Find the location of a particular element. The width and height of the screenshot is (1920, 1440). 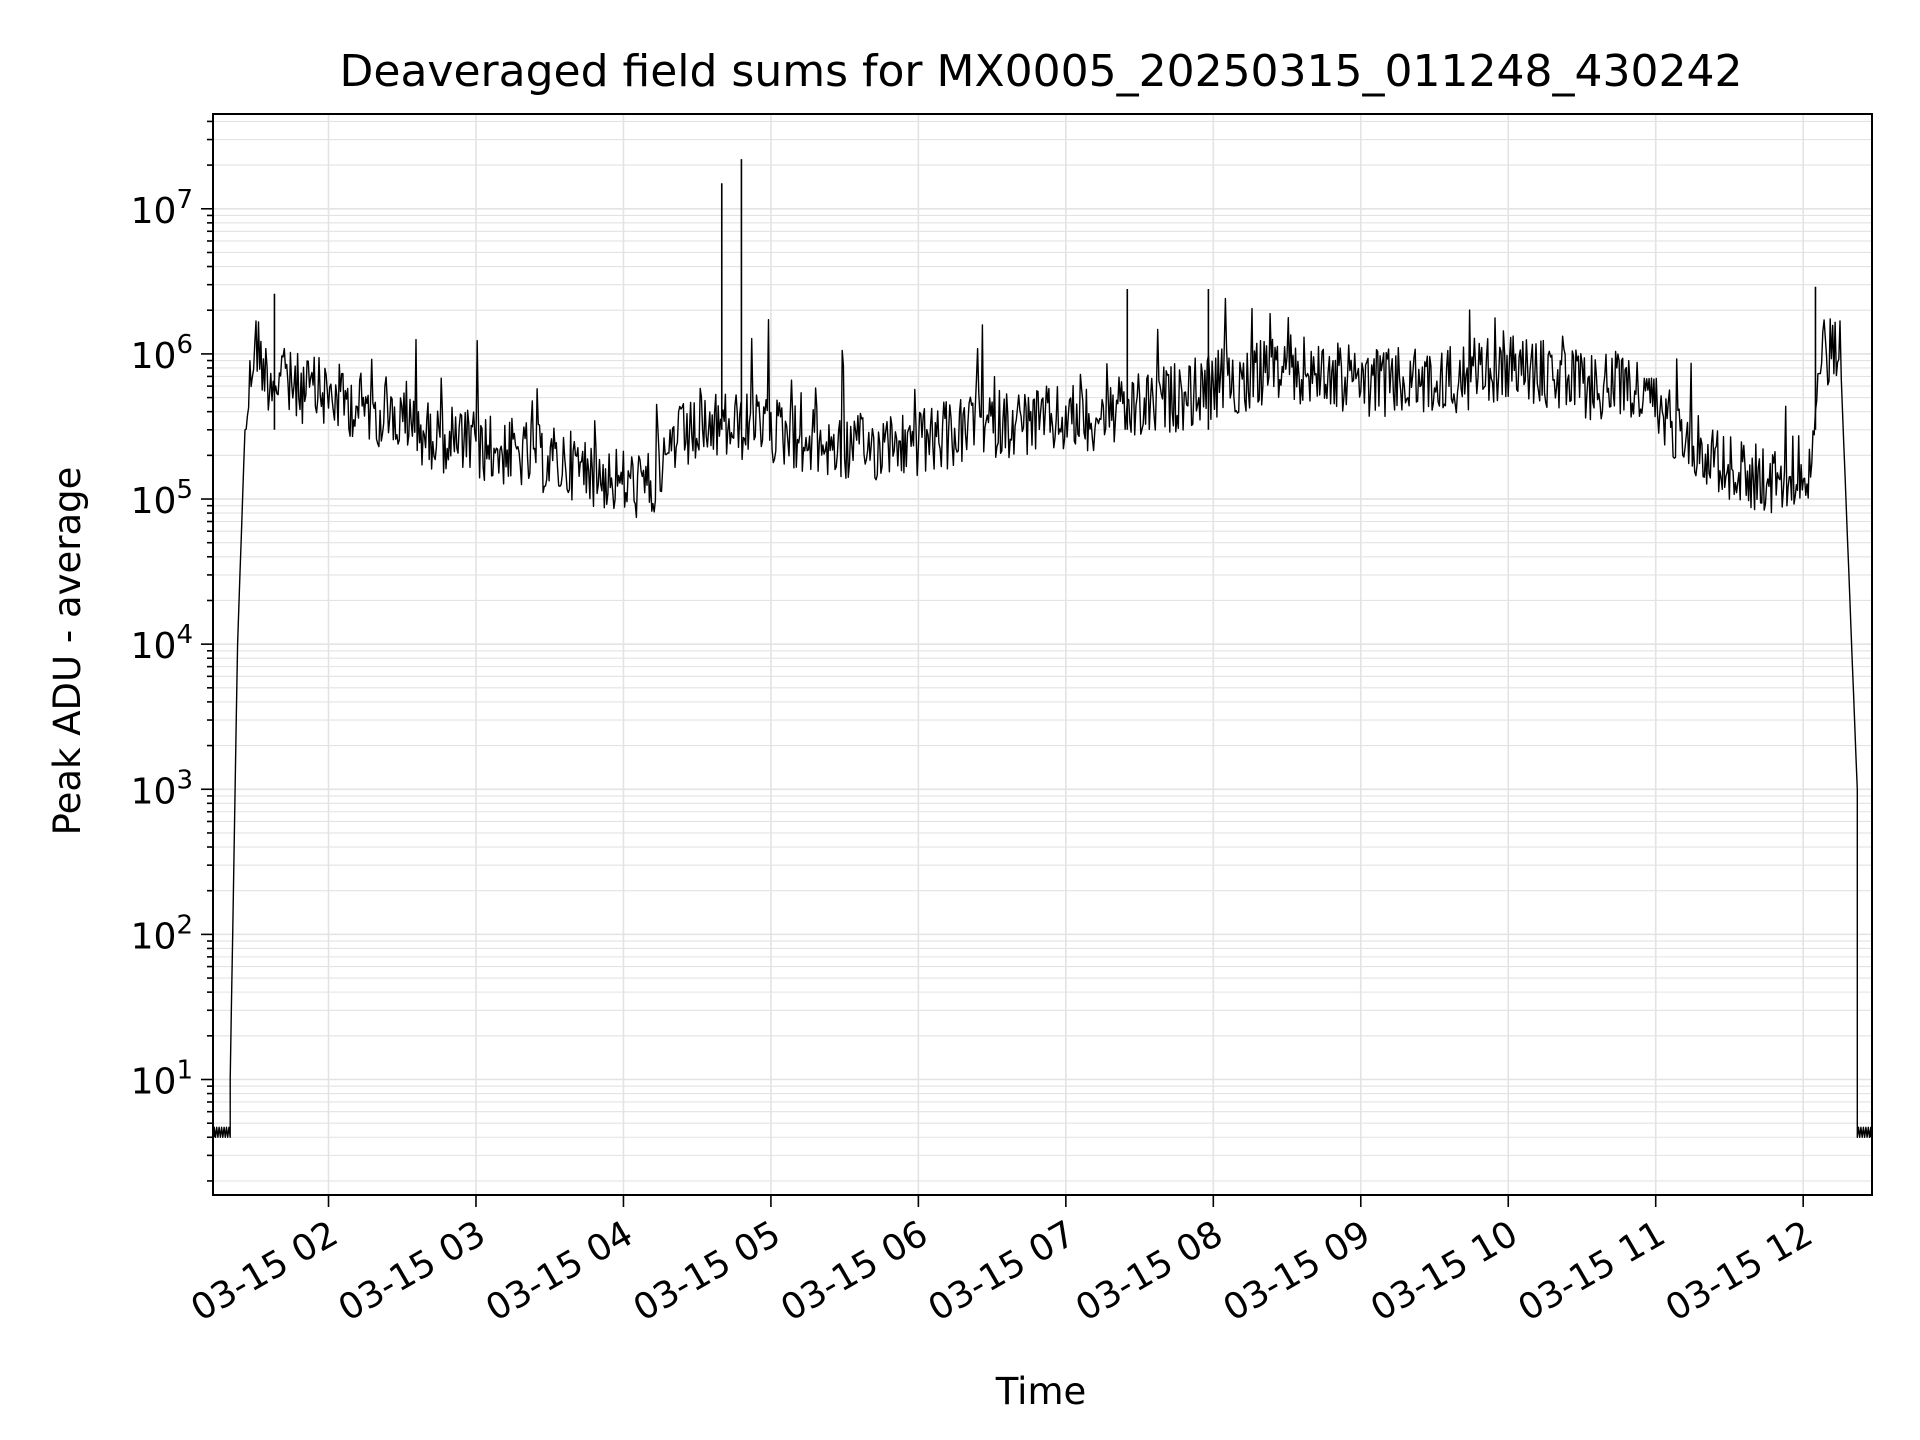

y-tick-label: 10⁵ is located at coordinates (162, 498).